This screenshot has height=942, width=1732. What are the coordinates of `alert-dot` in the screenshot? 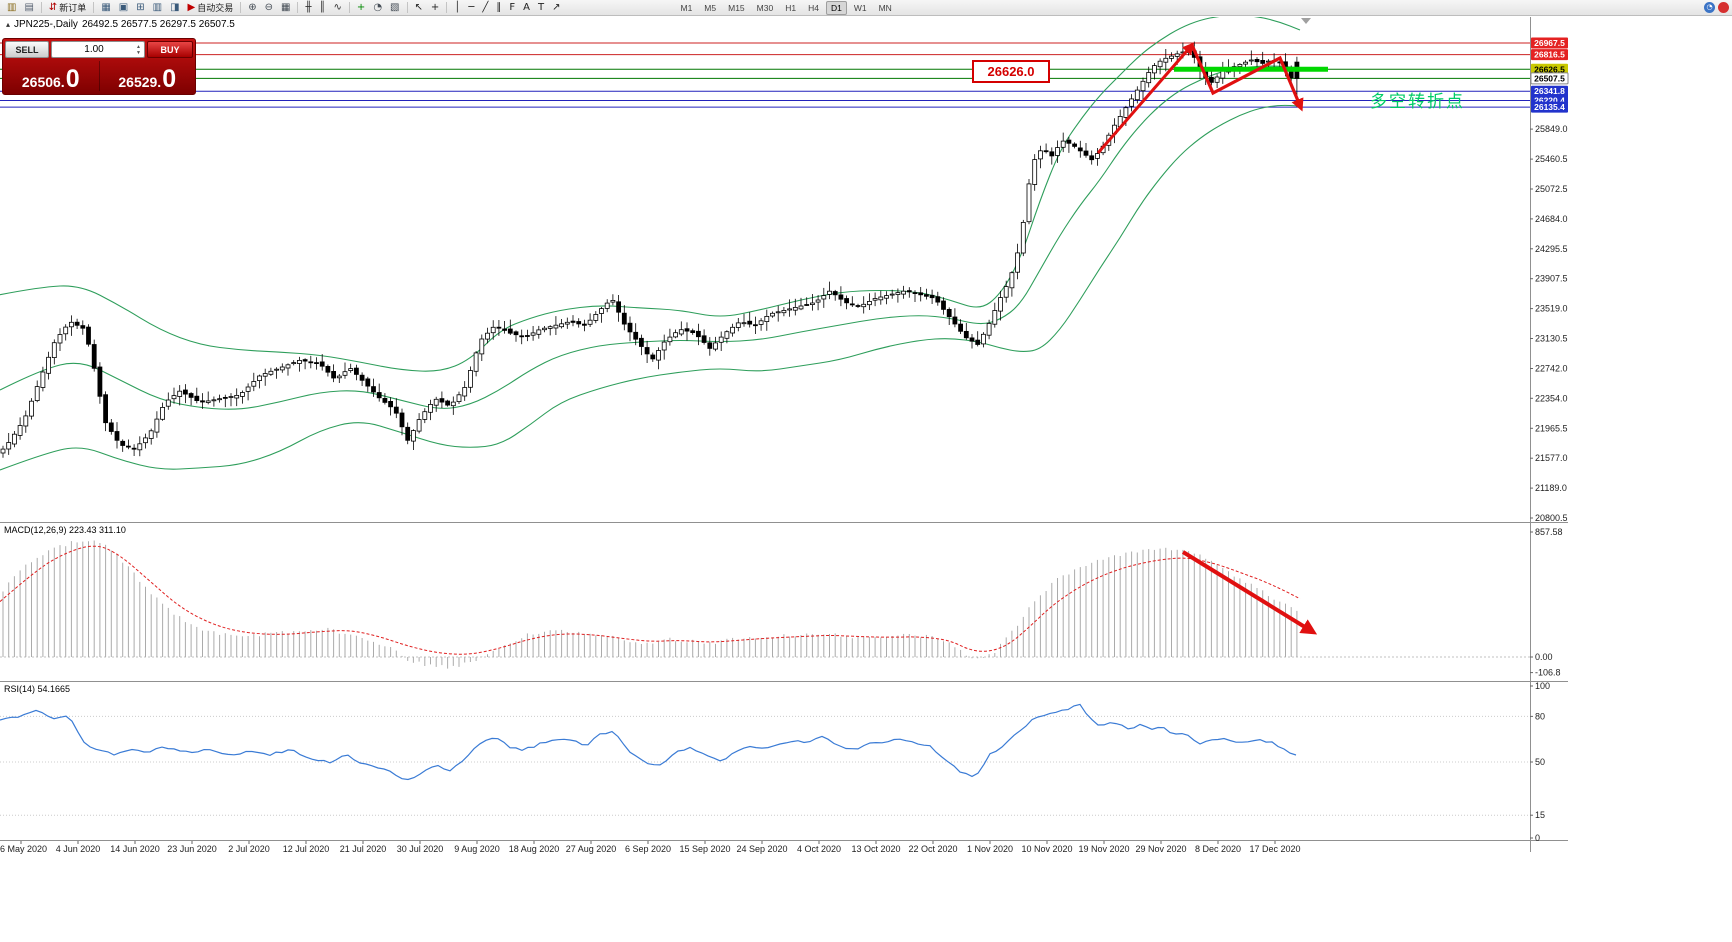 It's located at (1723, 7).